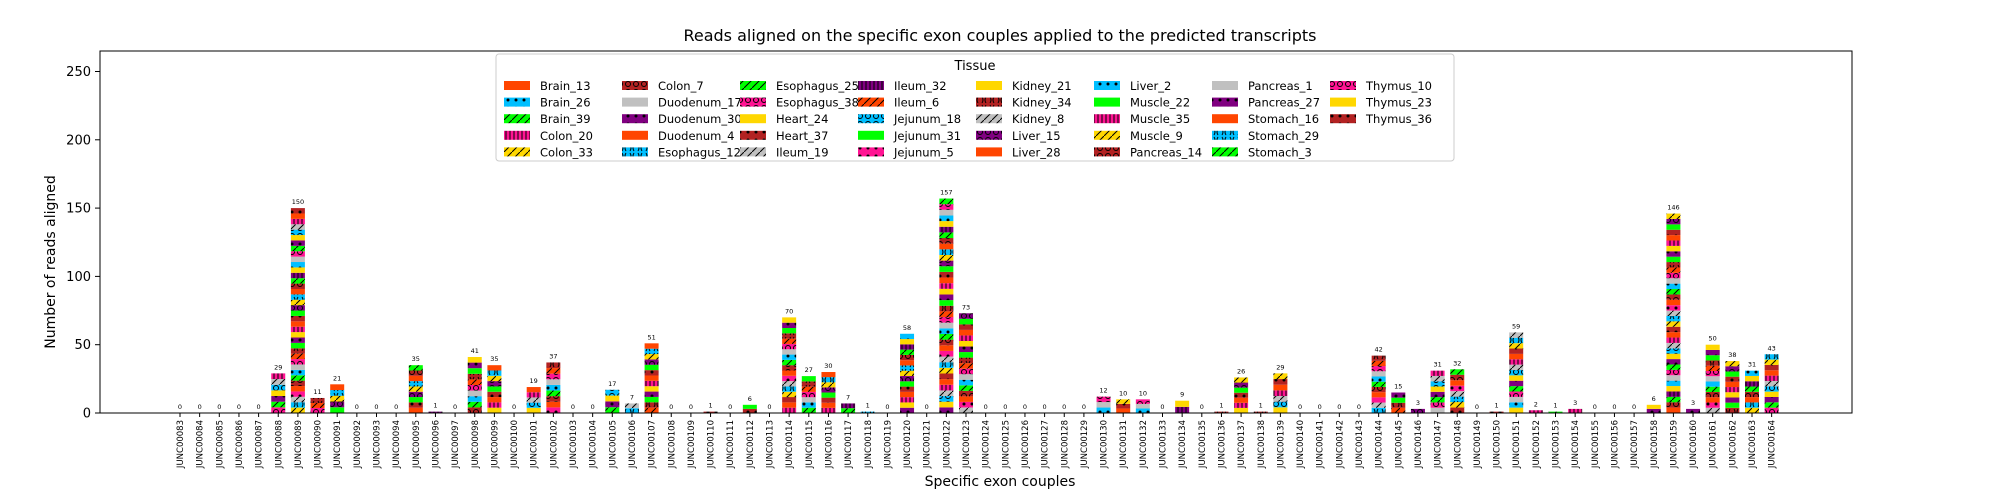 The height and width of the screenshot is (500, 2000). I want to click on bar-stack-JUNC00123: 73, so click(966, 358).